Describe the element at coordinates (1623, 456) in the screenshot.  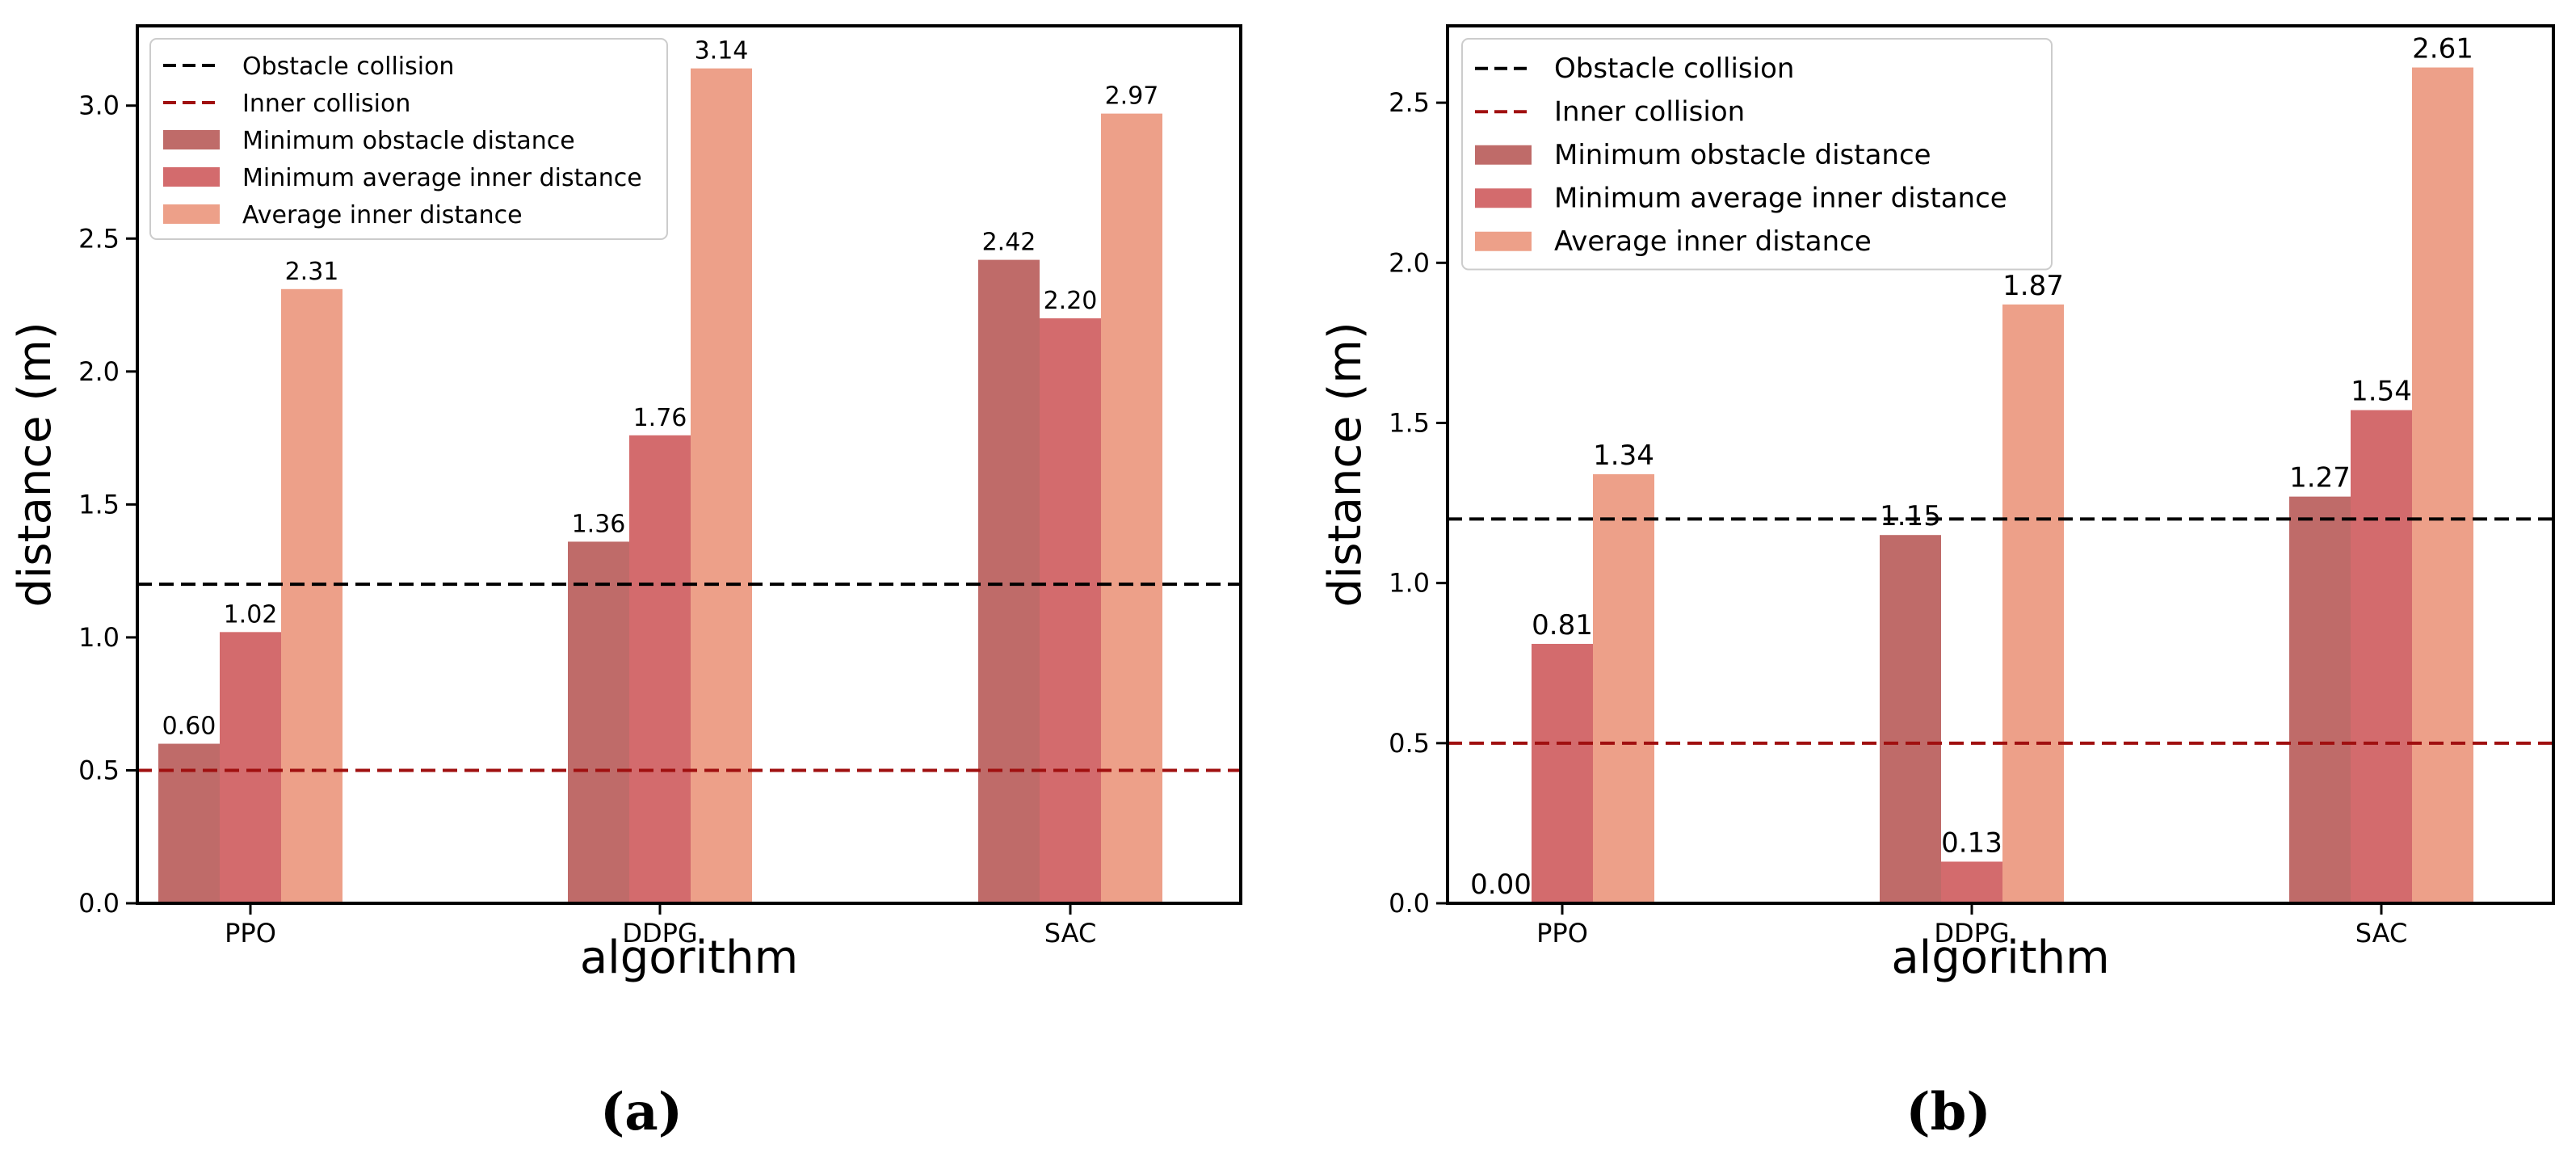
I see `bar-value-label: 1.34` at that location.